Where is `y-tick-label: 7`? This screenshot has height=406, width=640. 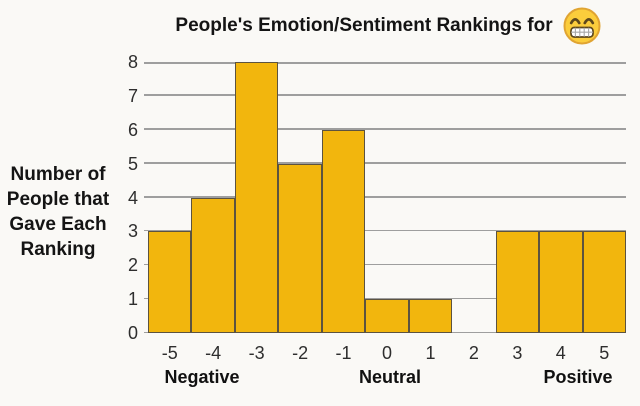 y-tick-label: 7 is located at coordinates (132, 95).